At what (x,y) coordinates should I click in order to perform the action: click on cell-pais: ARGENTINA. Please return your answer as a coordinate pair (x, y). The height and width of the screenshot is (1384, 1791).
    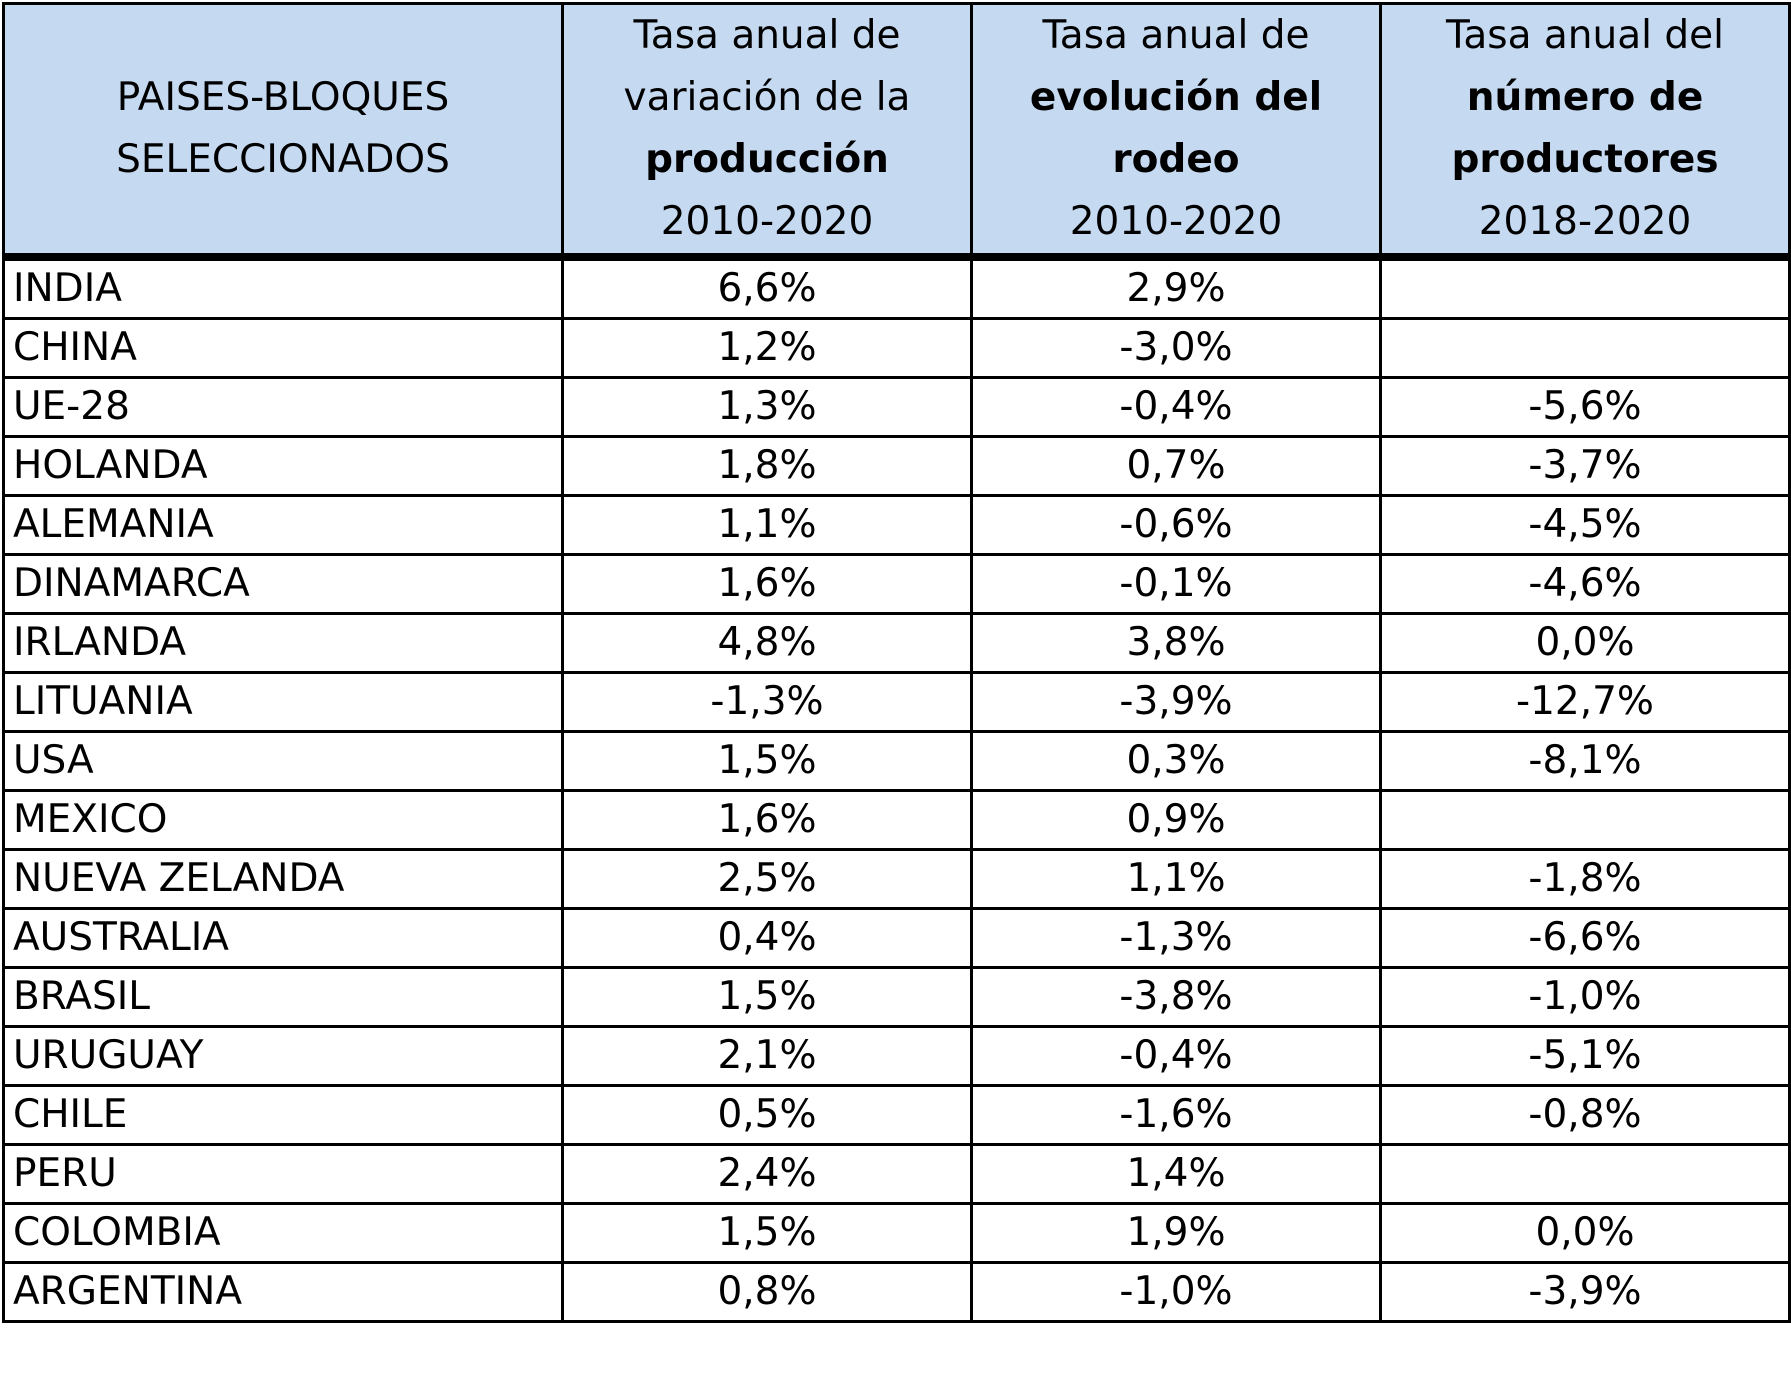
    Looking at the image, I should click on (283, 1292).